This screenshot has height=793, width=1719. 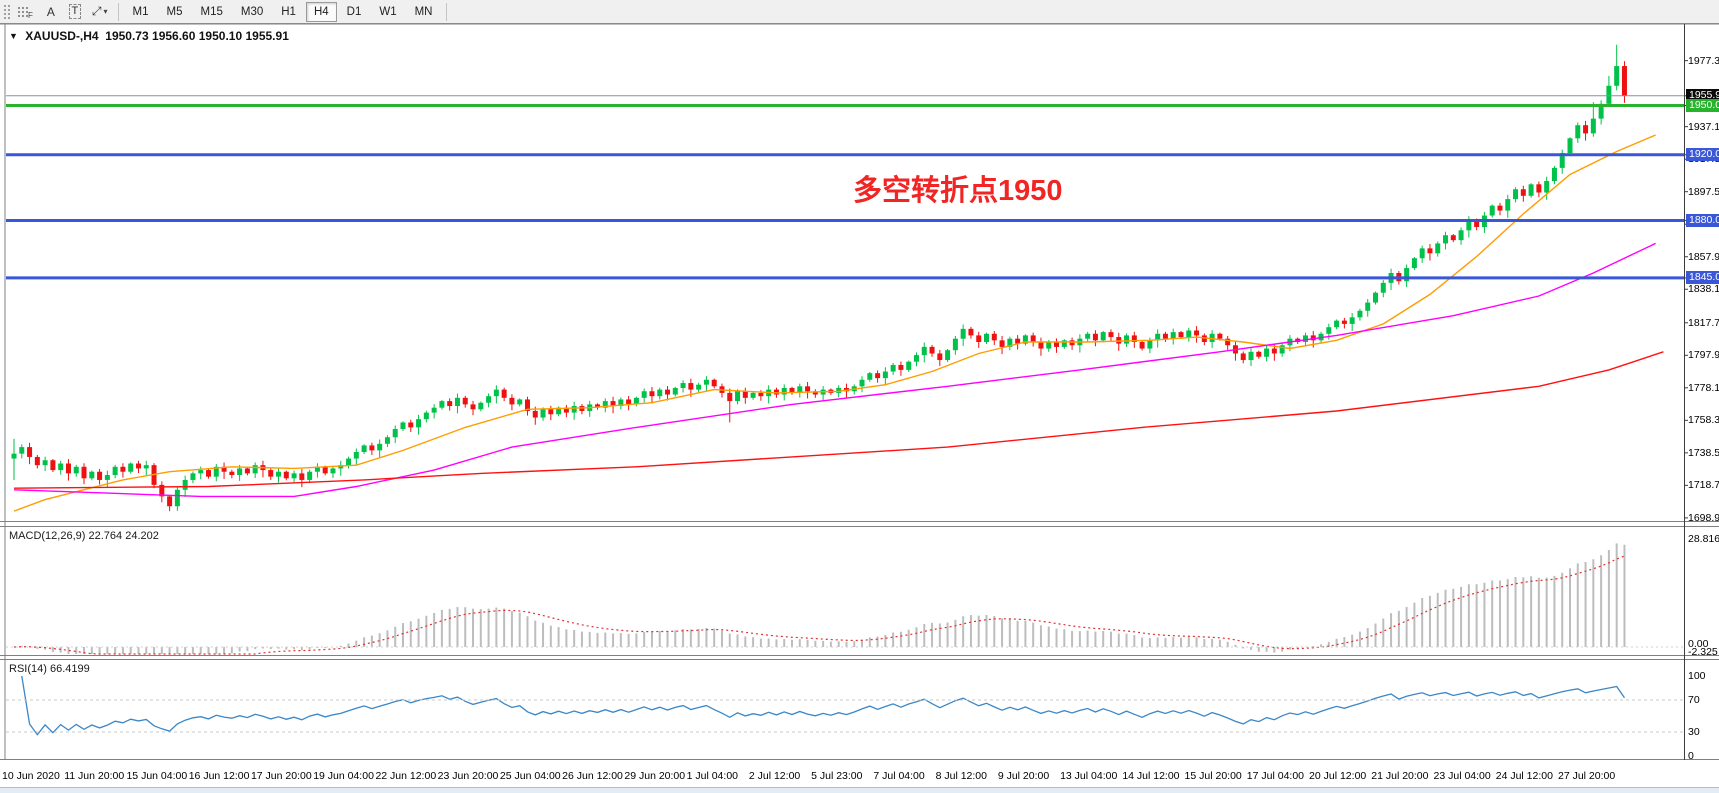 What do you see at coordinates (174, 36) in the screenshot?
I see `ohlc-high: 1956.60` at bounding box center [174, 36].